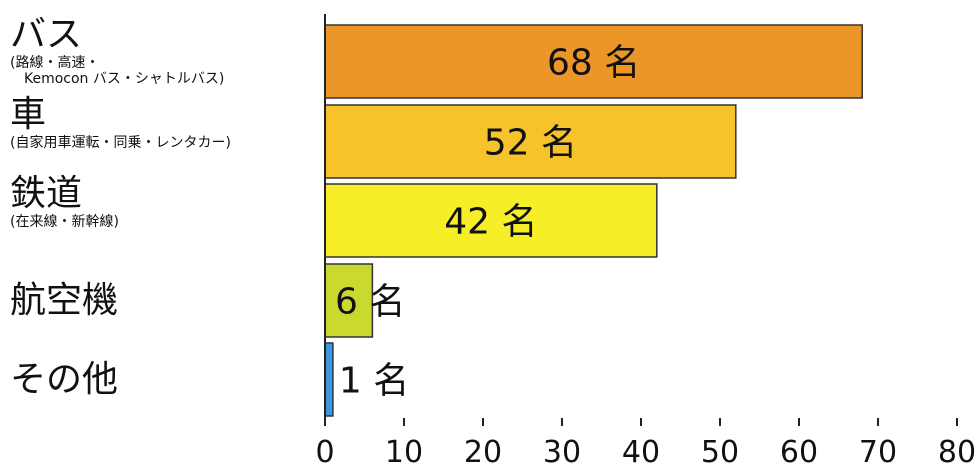  What do you see at coordinates (64, 379) in the screenshot?
I see `category-label-4: その他` at bounding box center [64, 379].